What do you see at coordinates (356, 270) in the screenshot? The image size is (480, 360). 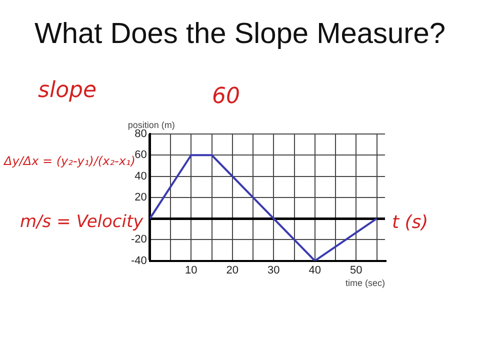 I see `x-tick-label: 50` at bounding box center [356, 270].